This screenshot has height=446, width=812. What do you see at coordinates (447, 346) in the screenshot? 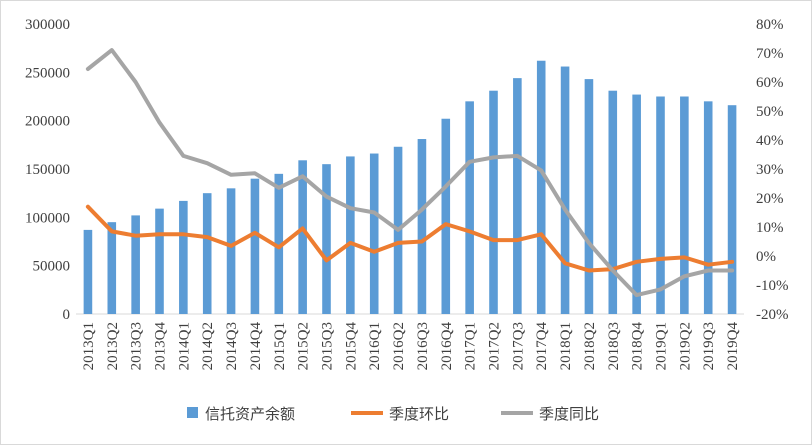
I see `x-axis-tick-label: 2016Q4` at bounding box center [447, 346].